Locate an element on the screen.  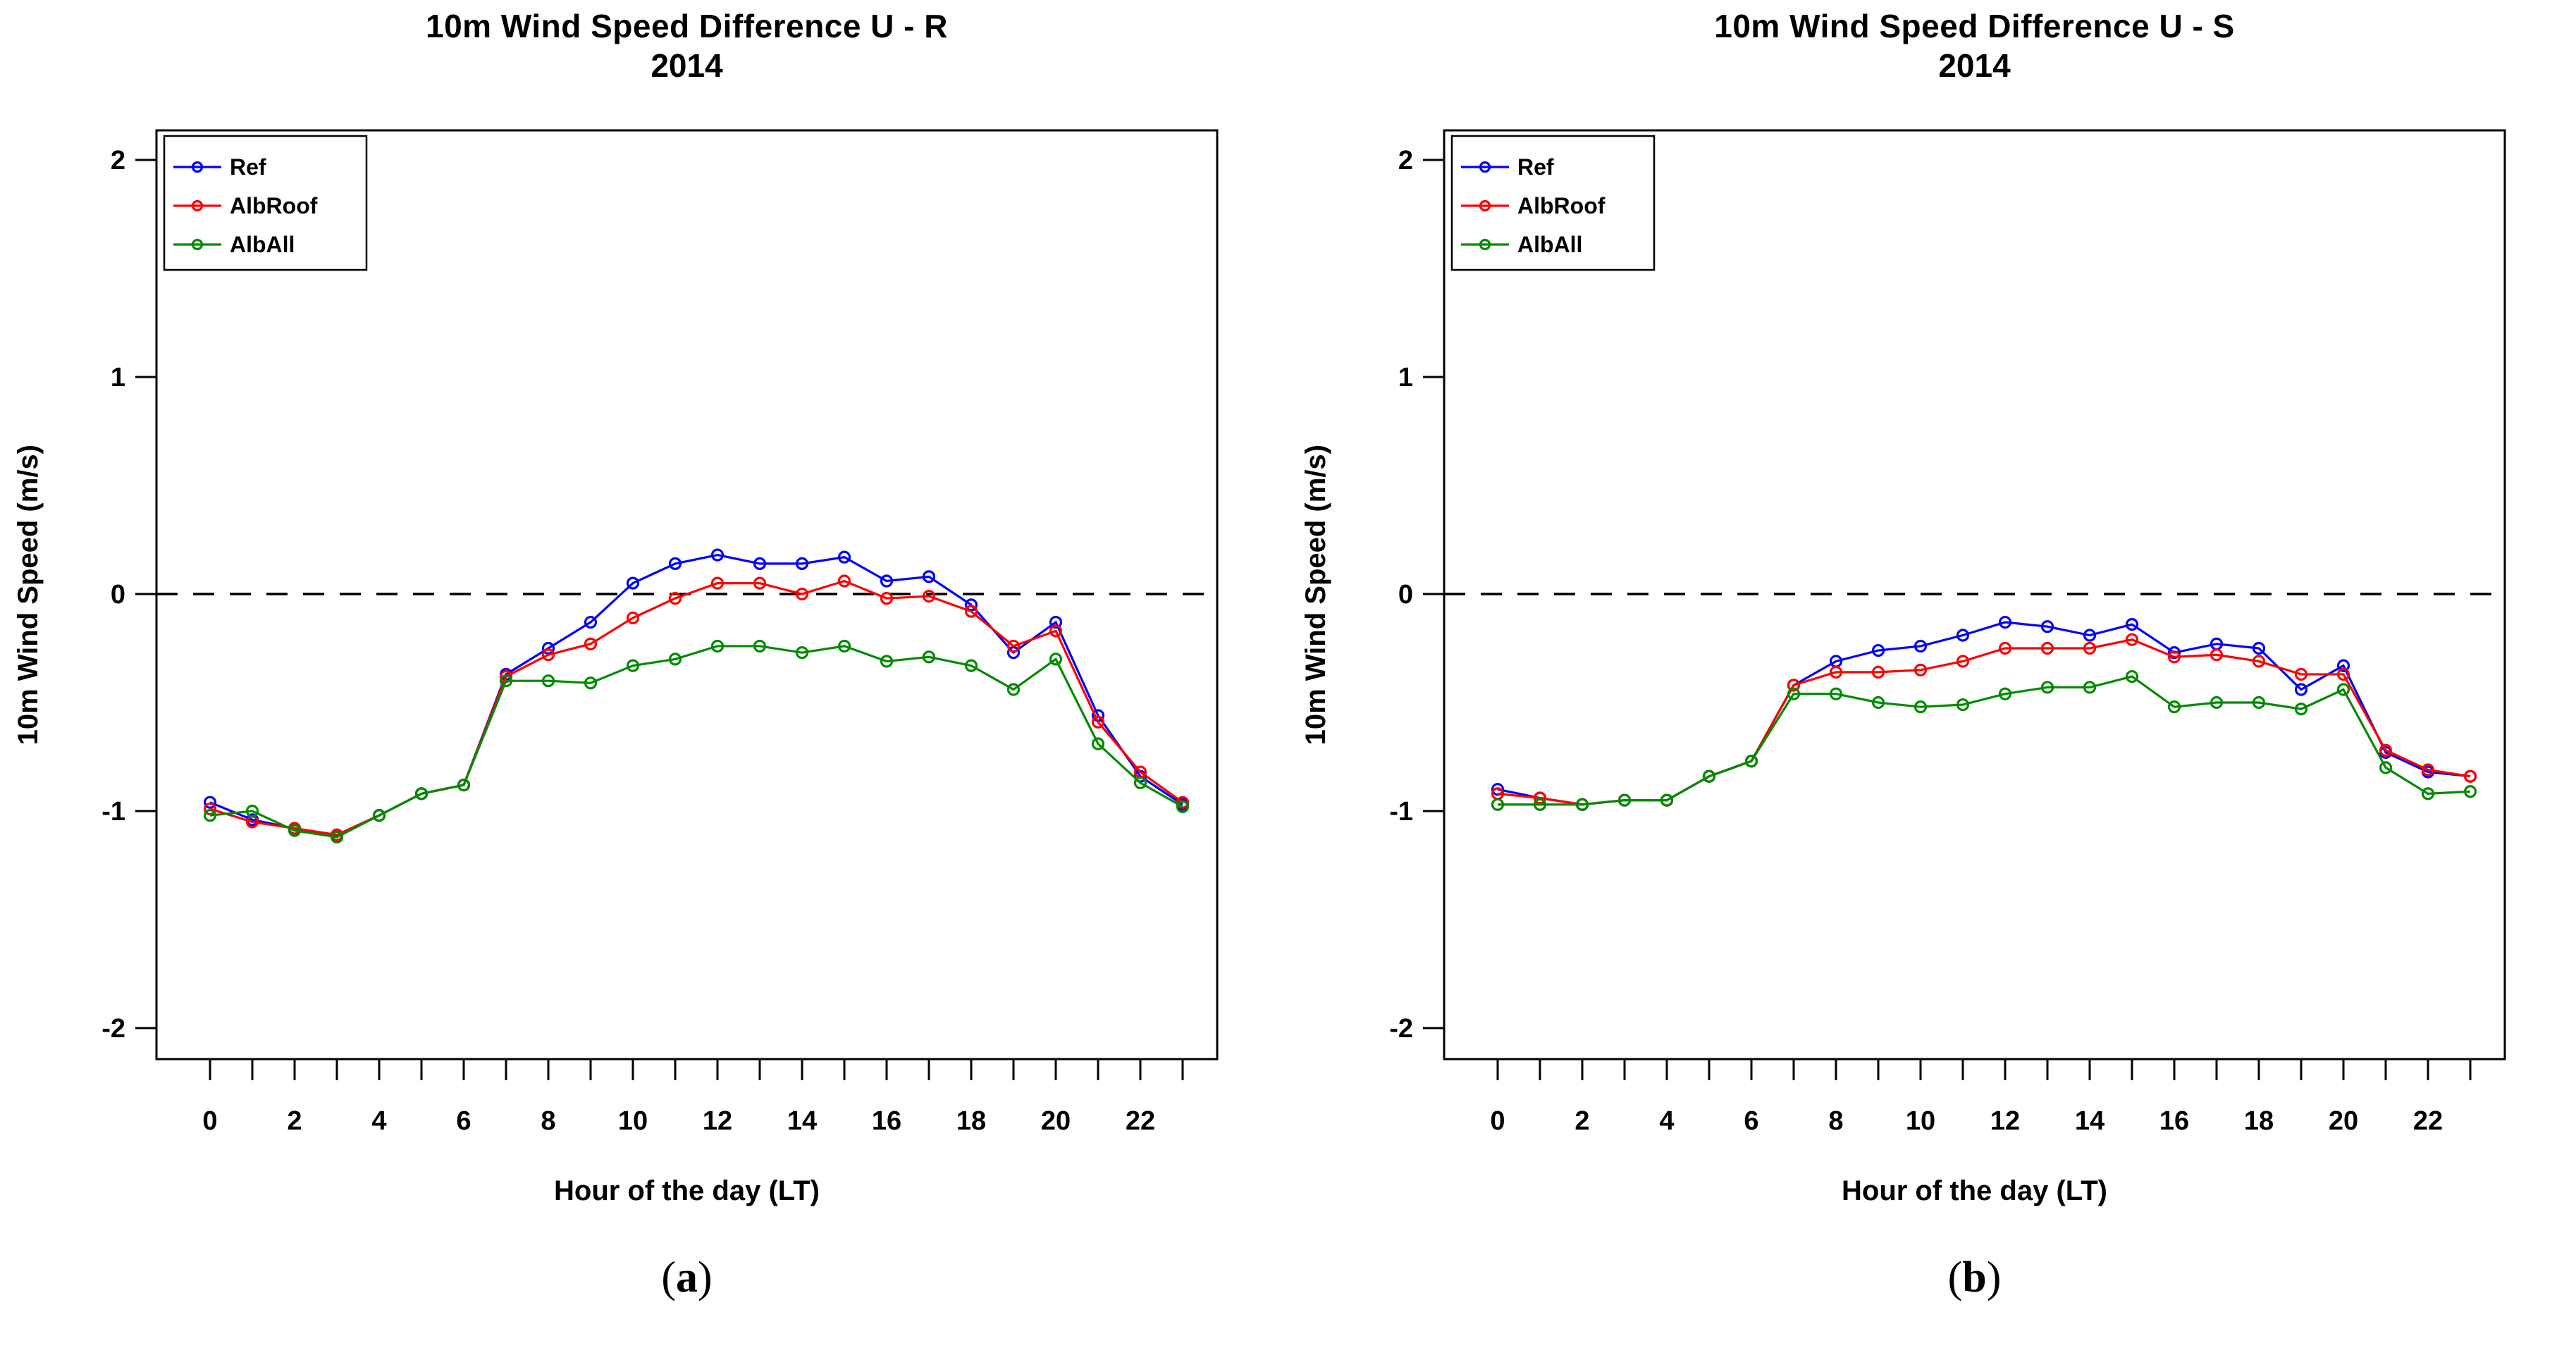
caption-a-open: ( is located at coordinates (668, 1277).